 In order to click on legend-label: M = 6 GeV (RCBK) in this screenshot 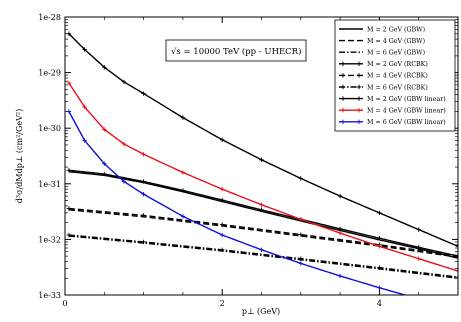, I will do `click(397, 87)`.